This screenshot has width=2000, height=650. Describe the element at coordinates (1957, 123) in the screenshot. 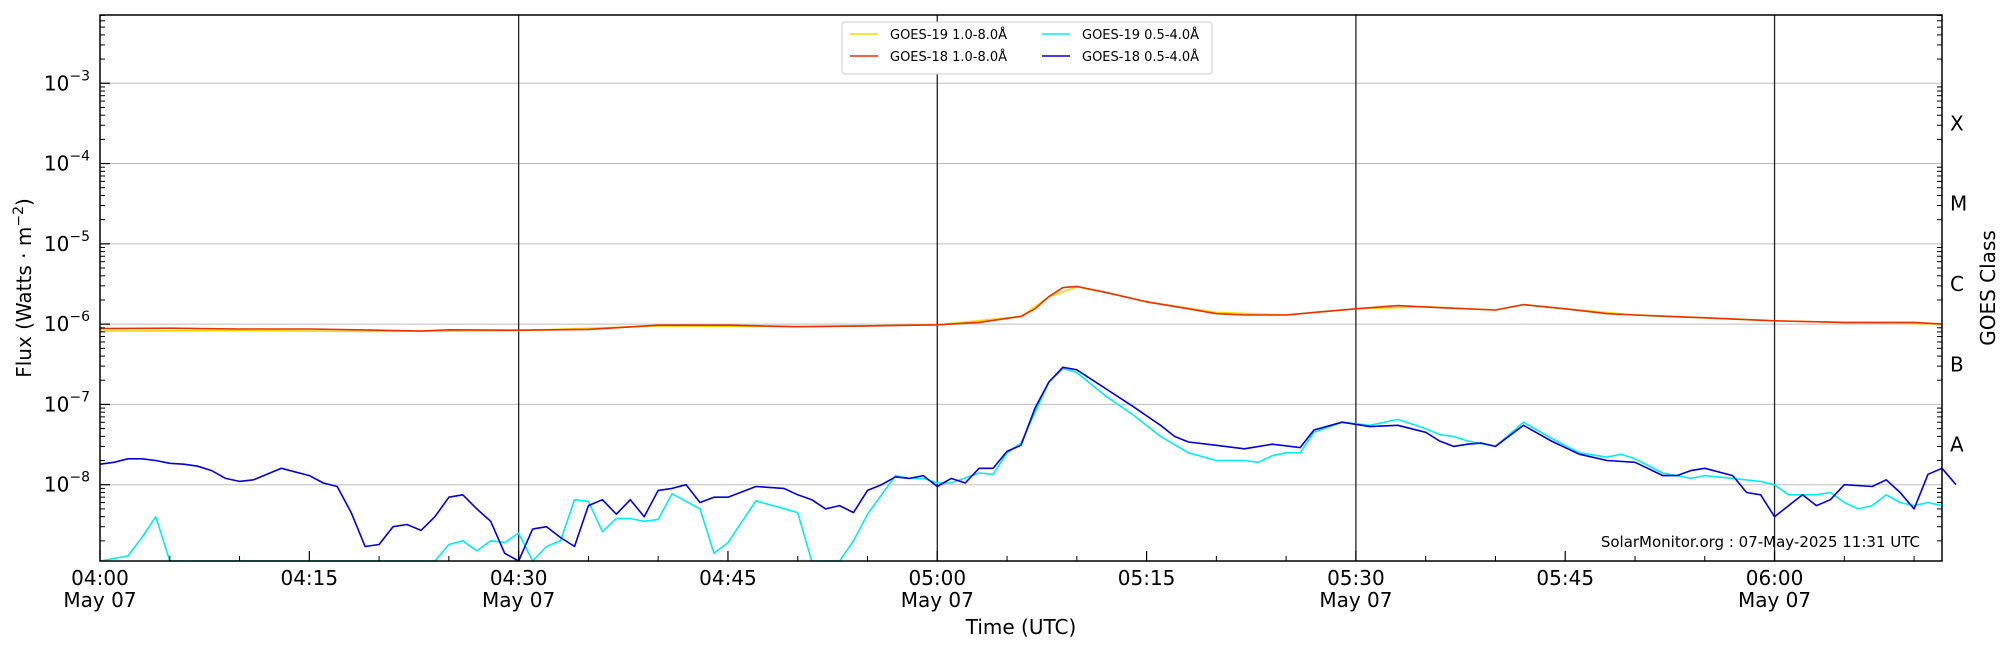

I see `goes-class-x: X` at that location.